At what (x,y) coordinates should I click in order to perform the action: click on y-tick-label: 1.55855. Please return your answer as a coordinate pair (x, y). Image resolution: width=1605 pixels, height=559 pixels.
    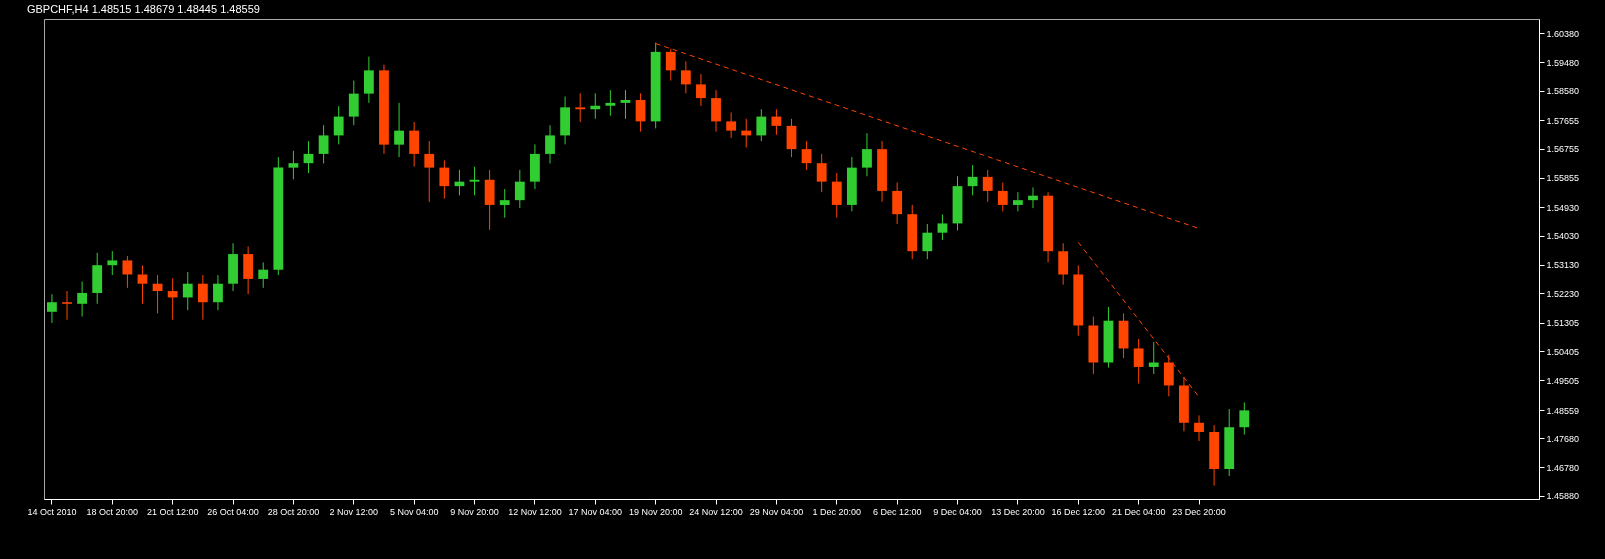
    Looking at the image, I should click on (1563, 178).